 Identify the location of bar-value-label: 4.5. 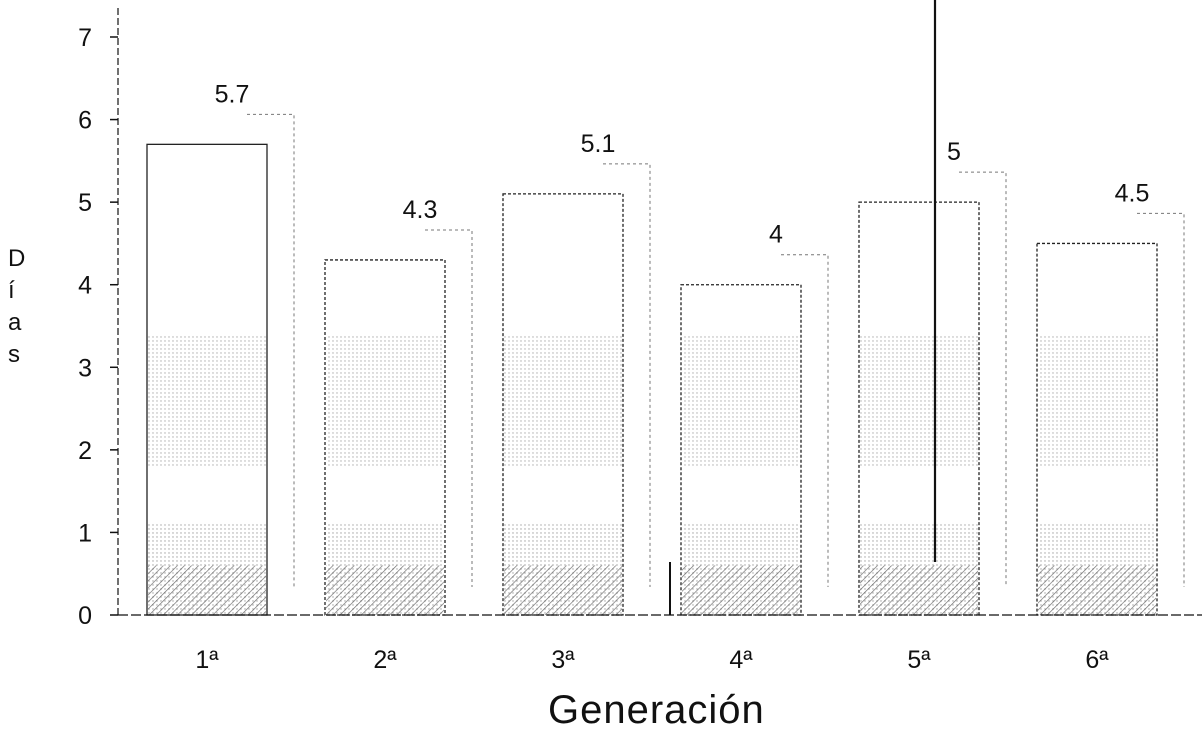
(1132, 193).